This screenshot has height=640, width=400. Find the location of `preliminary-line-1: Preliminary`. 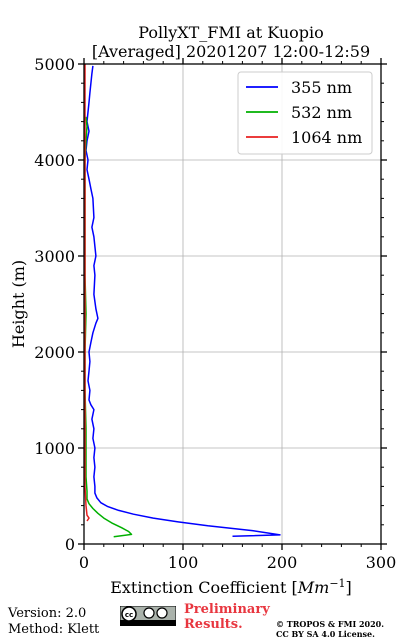

preliminary-line-1: Preliminary is located at coordinates (227, 609).